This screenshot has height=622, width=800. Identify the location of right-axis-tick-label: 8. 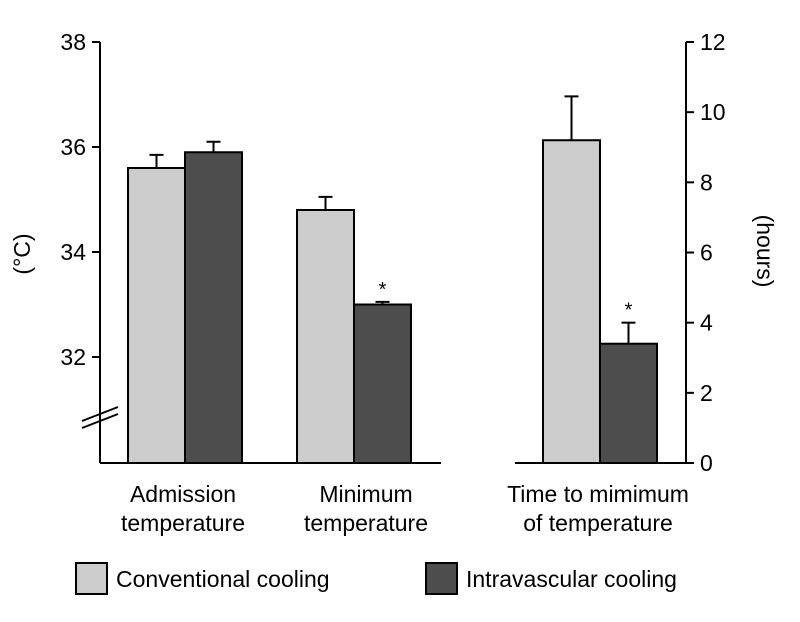
(706, 182).